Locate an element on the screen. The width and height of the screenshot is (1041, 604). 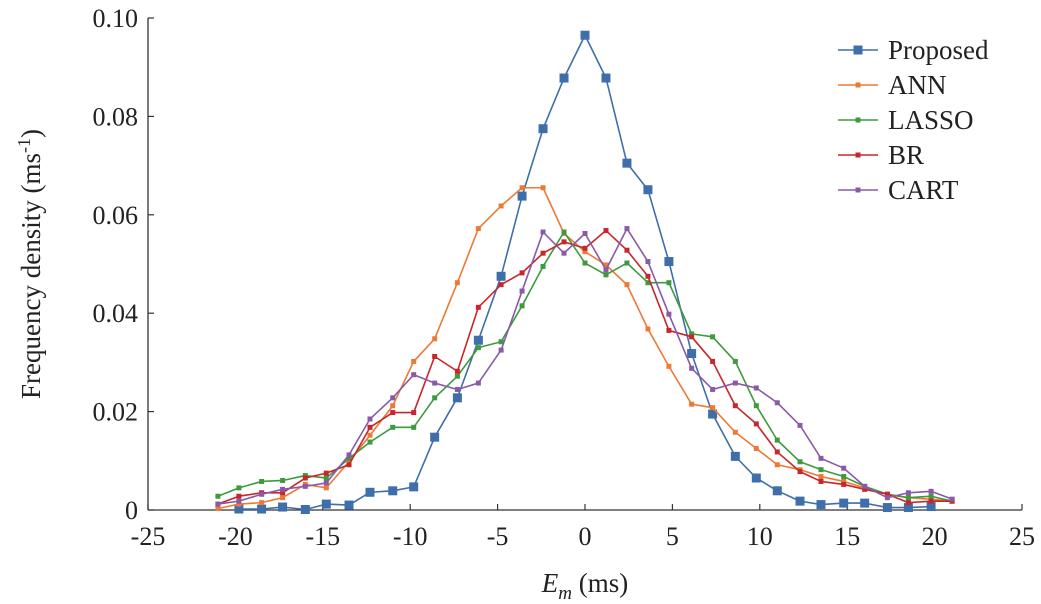
x-axis-title-symbol: E is located at coordinates (550, 583).